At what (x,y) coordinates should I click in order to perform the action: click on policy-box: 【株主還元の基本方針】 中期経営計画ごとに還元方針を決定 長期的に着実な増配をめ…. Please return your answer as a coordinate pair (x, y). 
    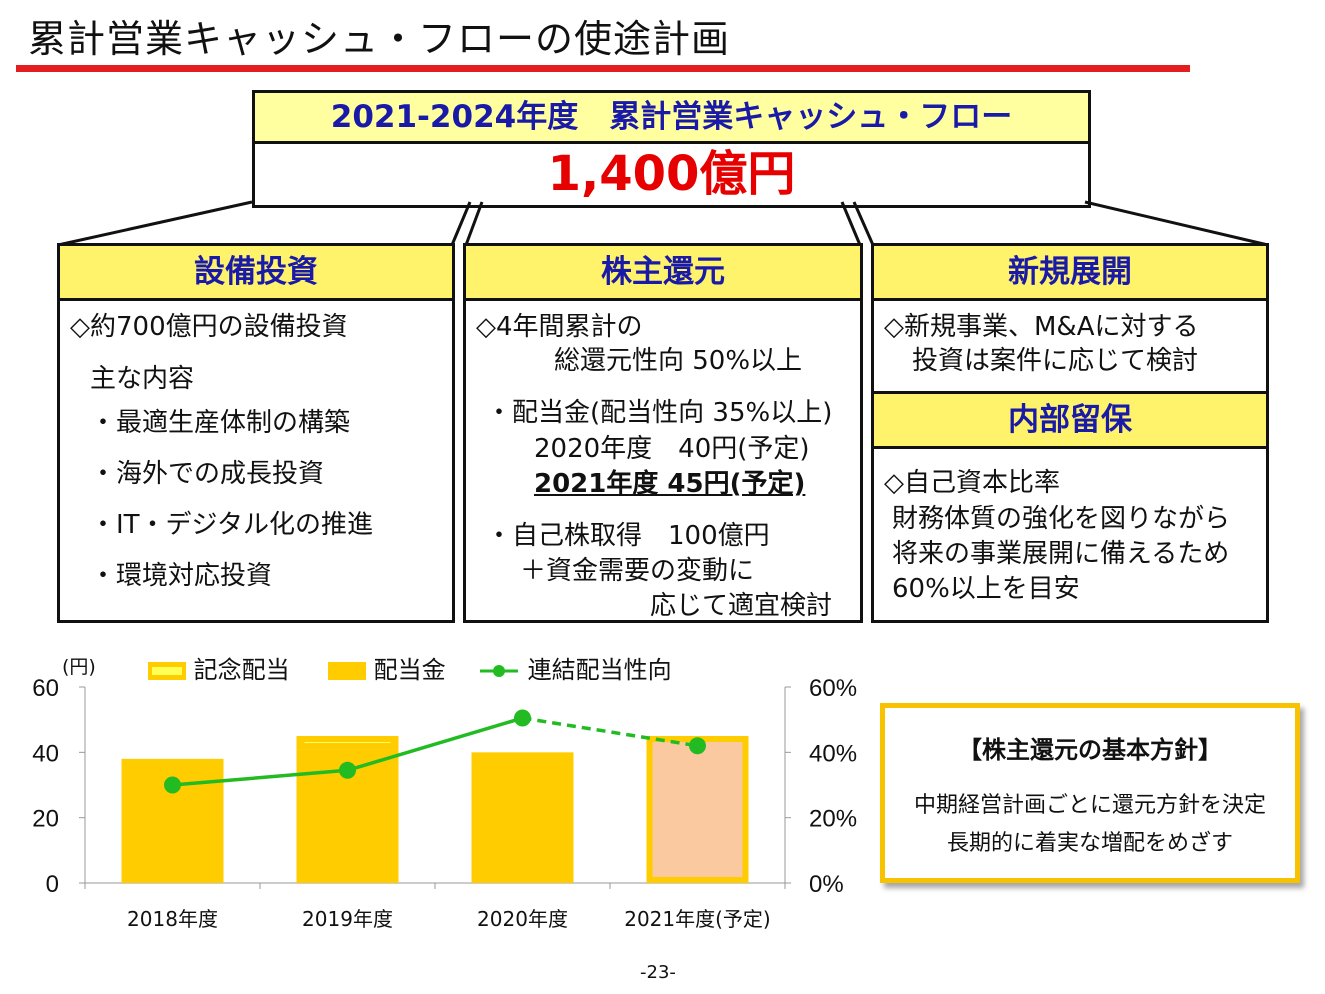
    Looking at the image, I should click on (1090, 793).